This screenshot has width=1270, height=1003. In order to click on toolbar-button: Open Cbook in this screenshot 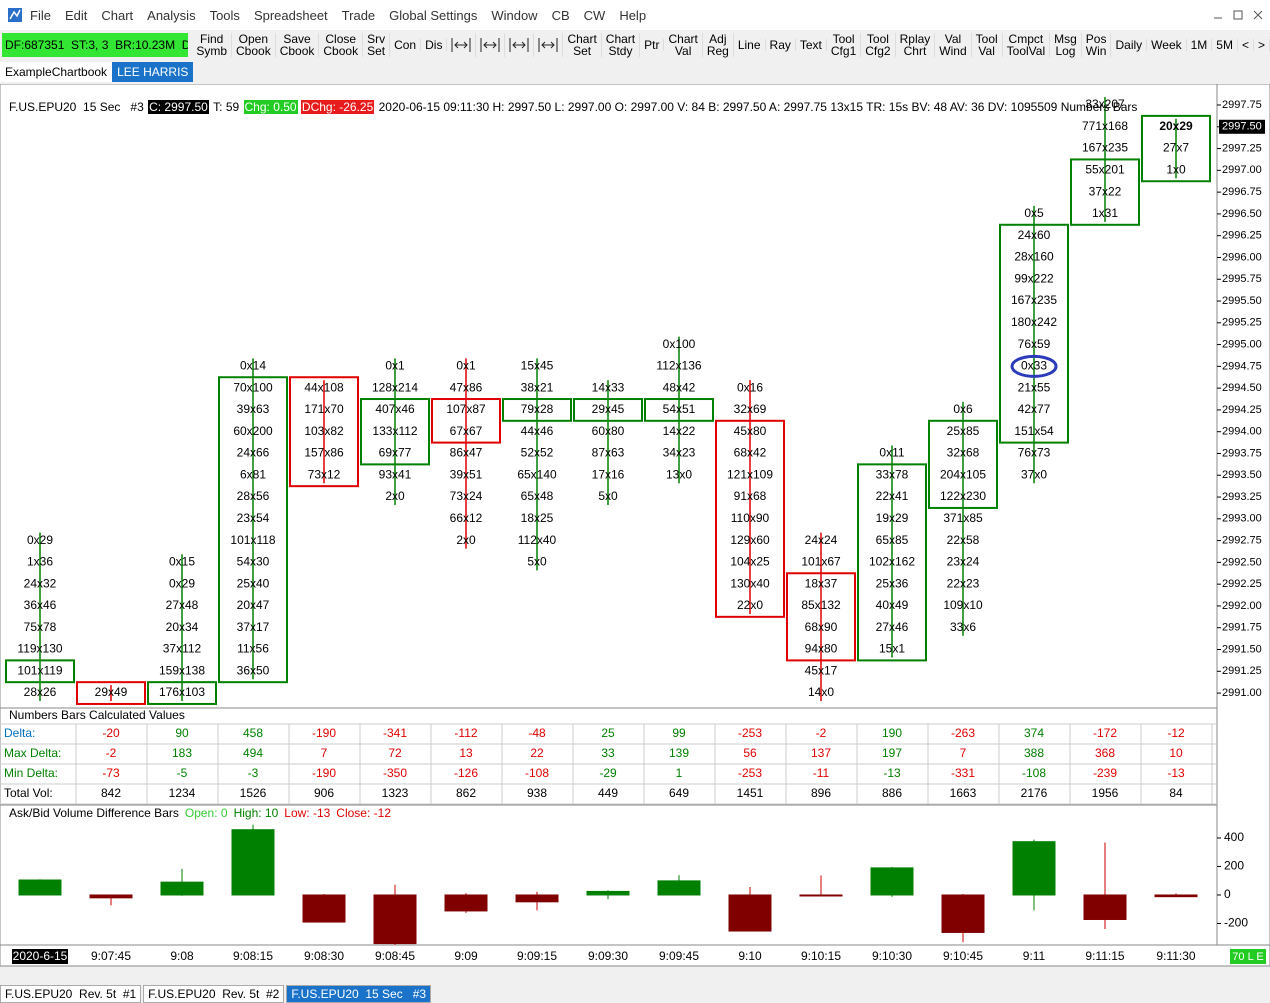, I will do `click(254, 45)`.